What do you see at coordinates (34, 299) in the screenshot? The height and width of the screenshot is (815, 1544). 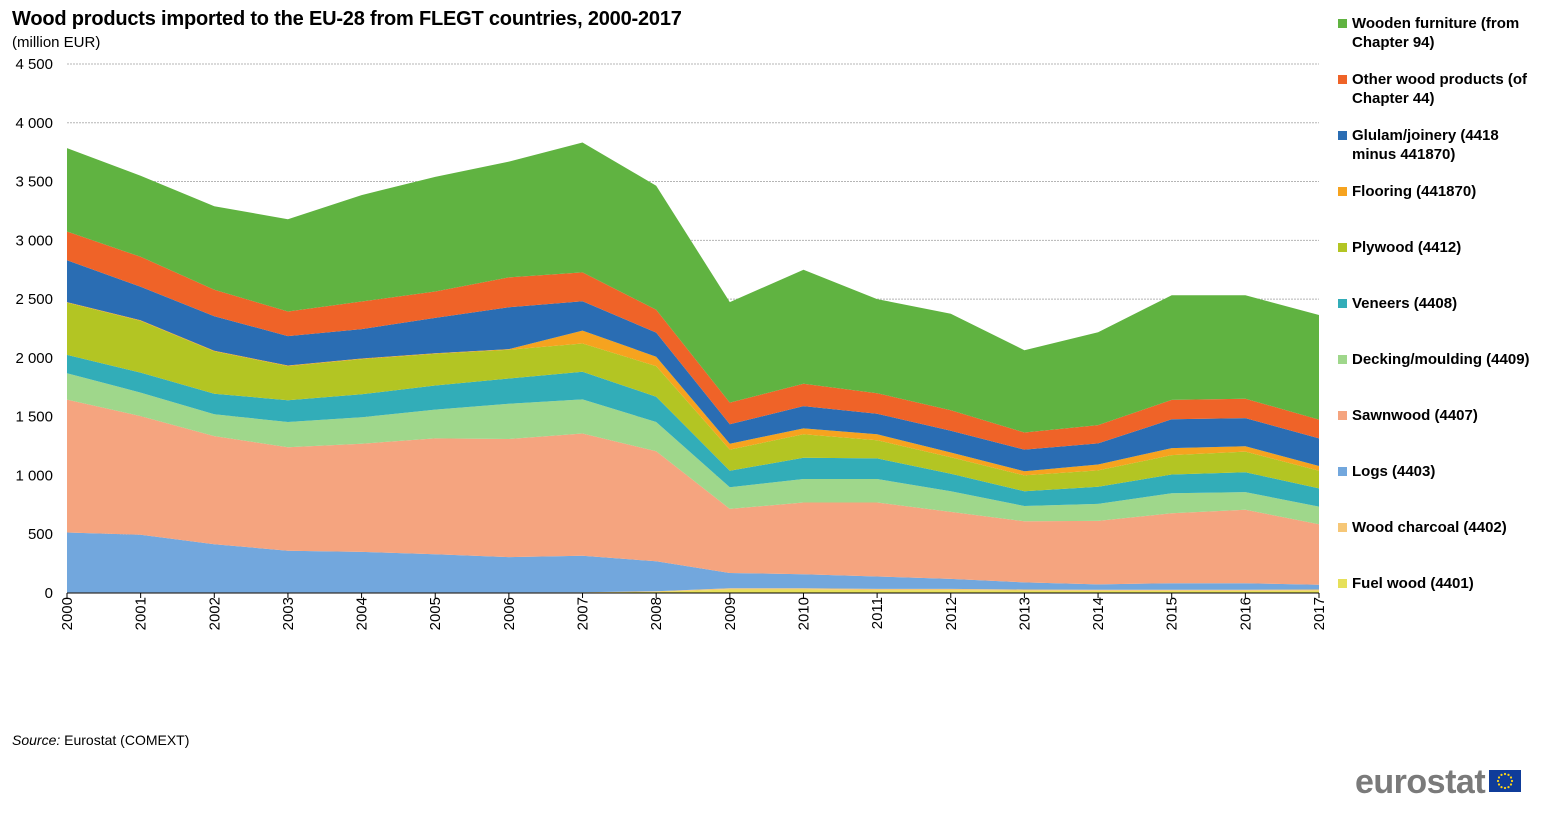 I see `y-tick-label: 2 500` at bounding box center [34, 299].